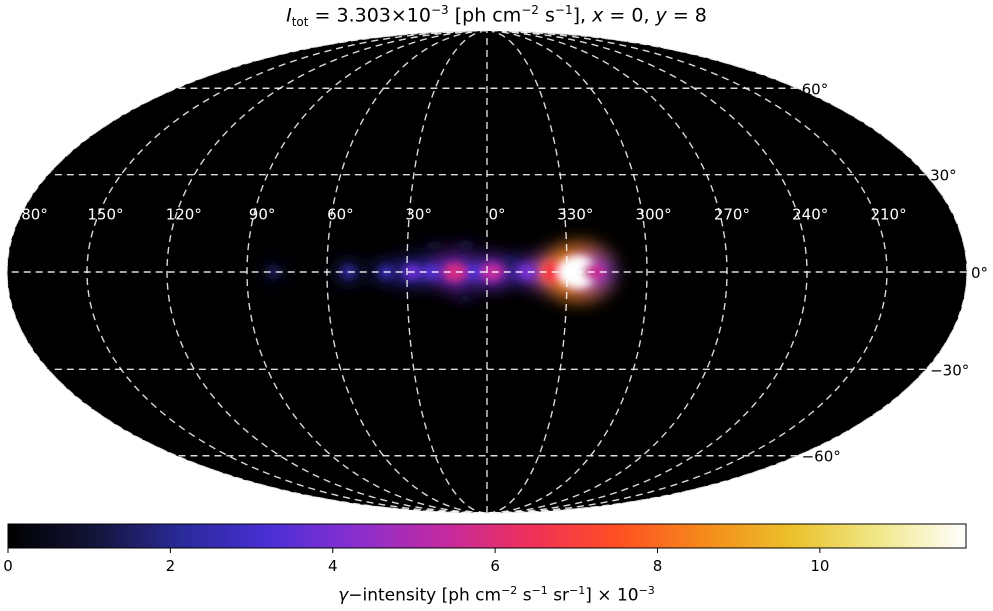  What do you see at coordinates (105, 215) in the screenshot?
I see `longitude-label: 150°` at bounding box center [105, 215].